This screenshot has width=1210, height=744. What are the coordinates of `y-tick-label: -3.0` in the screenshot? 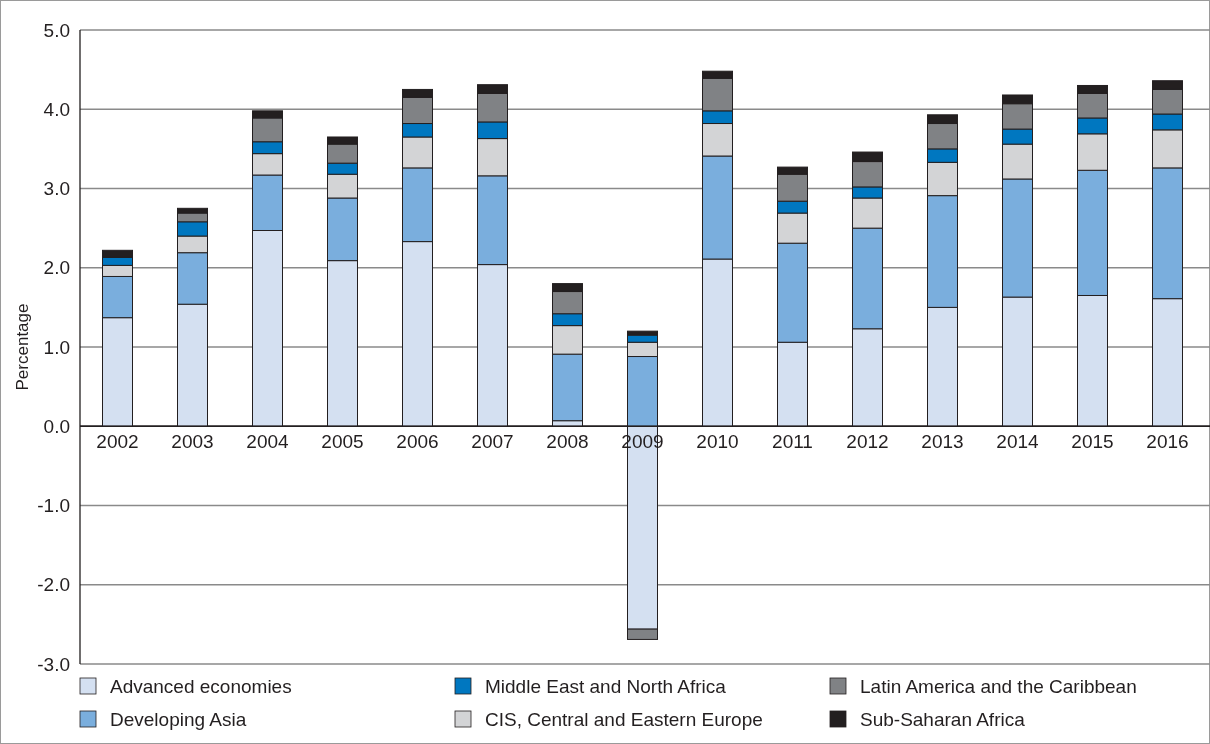 It's located at (53, 664).